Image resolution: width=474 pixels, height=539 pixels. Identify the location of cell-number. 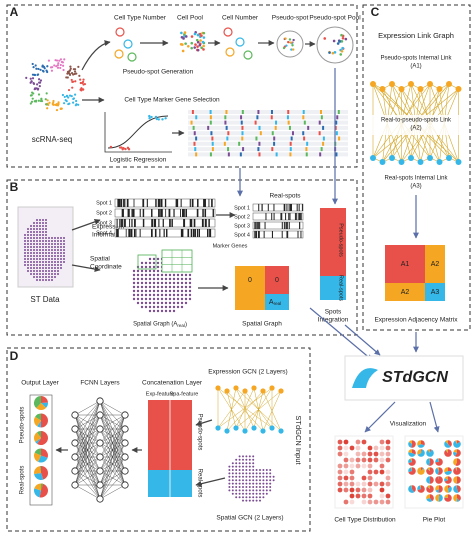
(228, 32).